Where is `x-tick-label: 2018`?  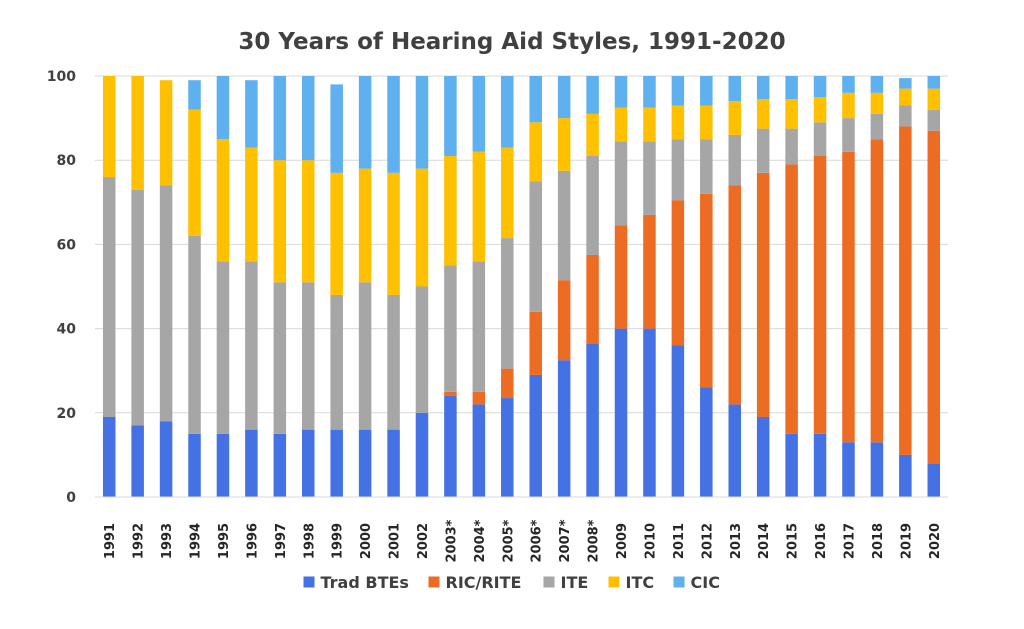 x-tick-label: 2018 is located at coordinates (878, 541).